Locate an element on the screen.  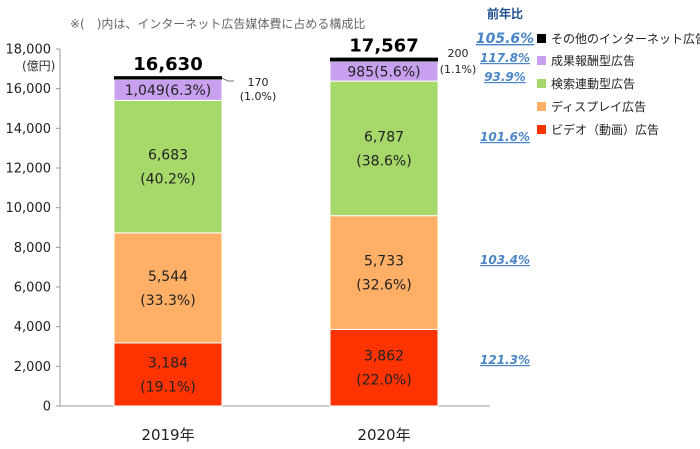
data-label: 985(5.6%) is located at coordinates (383, 72).